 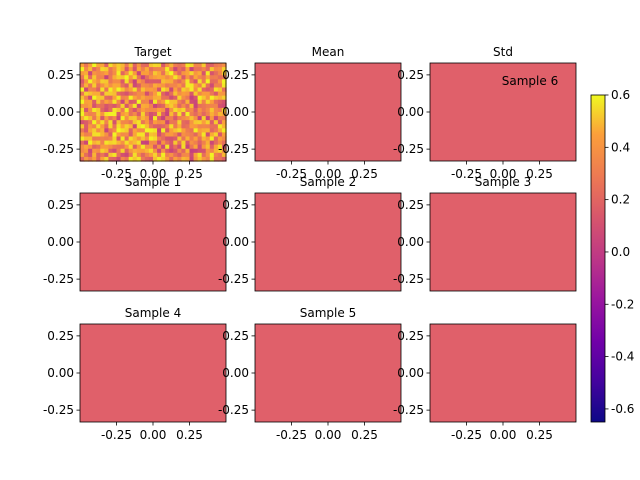 I want to click on colorbar-tick-label: -0.4, so click(x=622, y=357).